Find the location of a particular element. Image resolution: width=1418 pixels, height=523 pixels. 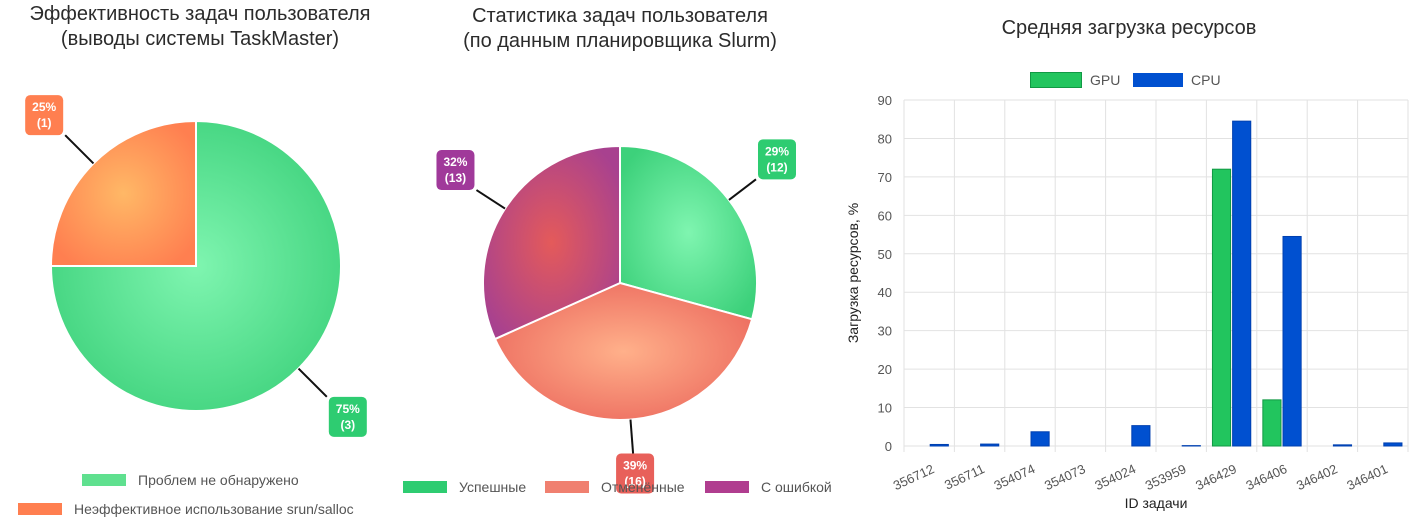

bar-x-tick-label: 354073 is located at coordinates (1065, 477).